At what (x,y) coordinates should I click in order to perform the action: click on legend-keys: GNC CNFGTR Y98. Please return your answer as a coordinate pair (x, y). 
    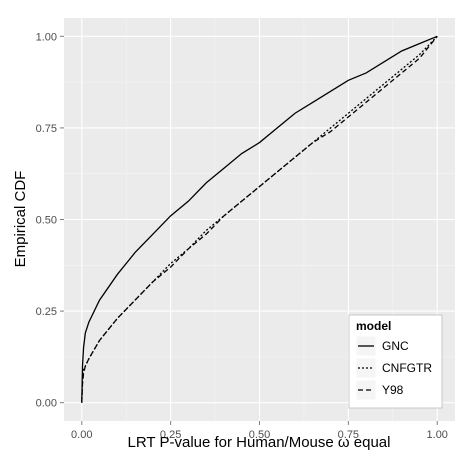
    Looking at the image, I should click on (393, 368).